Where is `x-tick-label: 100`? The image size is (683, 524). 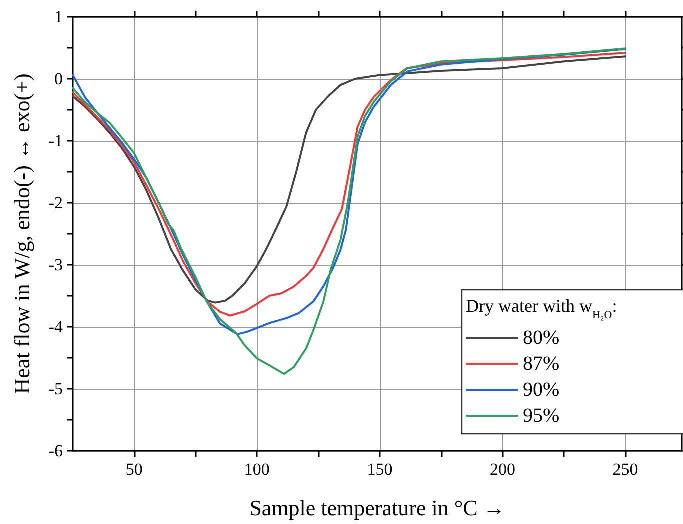
x-tick-label: 100 is located at coordinates (257, 469).